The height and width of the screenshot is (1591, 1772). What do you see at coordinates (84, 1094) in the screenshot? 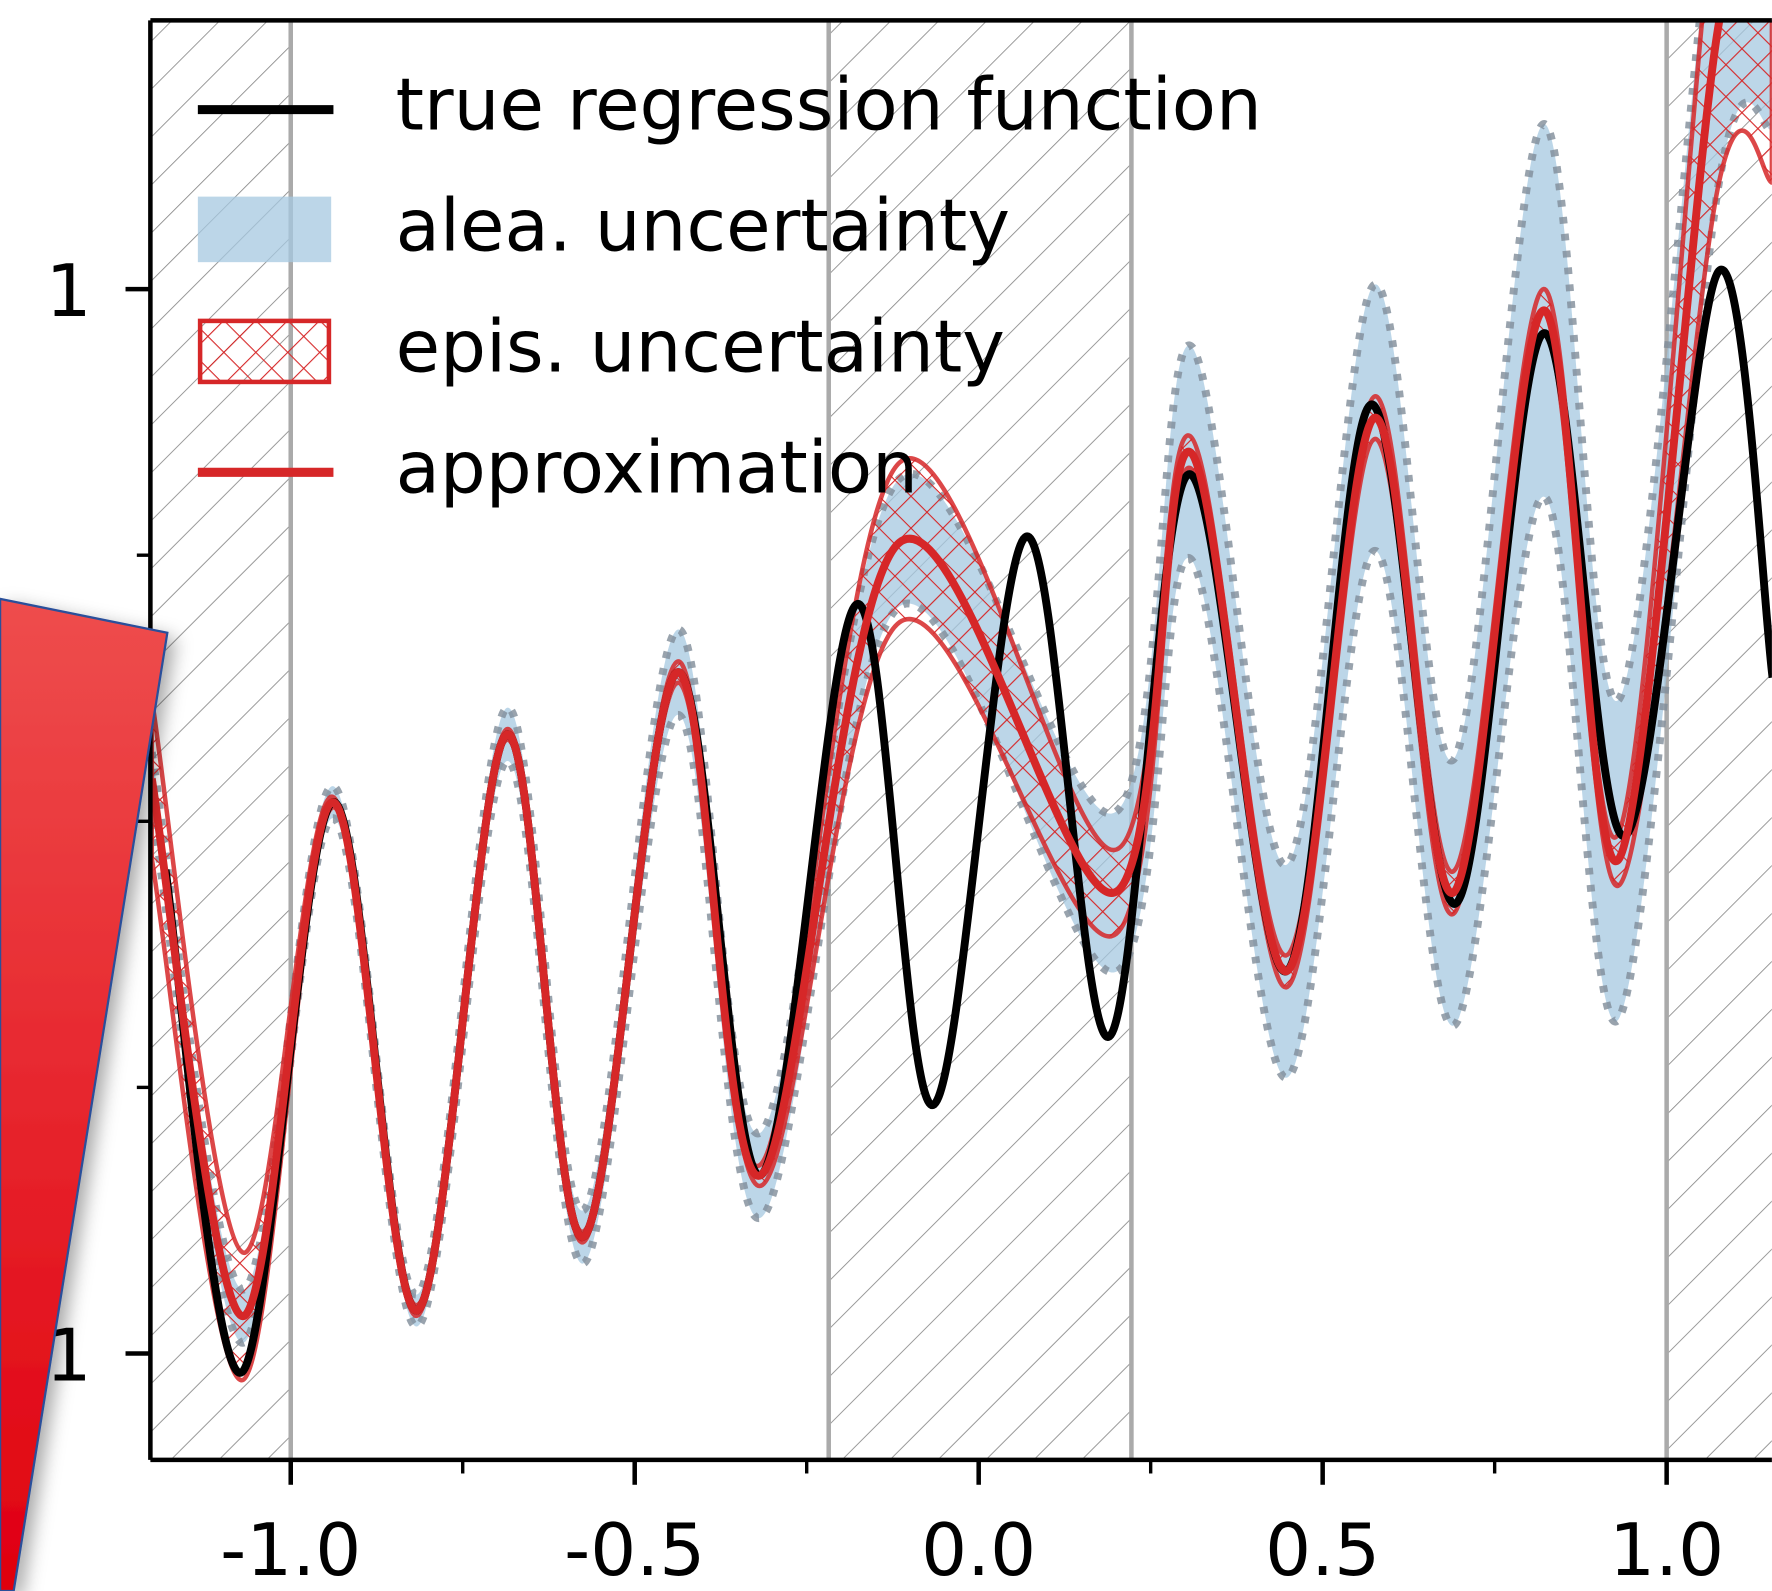
I see `overlay-panel` at bounding box center [84, 1094].